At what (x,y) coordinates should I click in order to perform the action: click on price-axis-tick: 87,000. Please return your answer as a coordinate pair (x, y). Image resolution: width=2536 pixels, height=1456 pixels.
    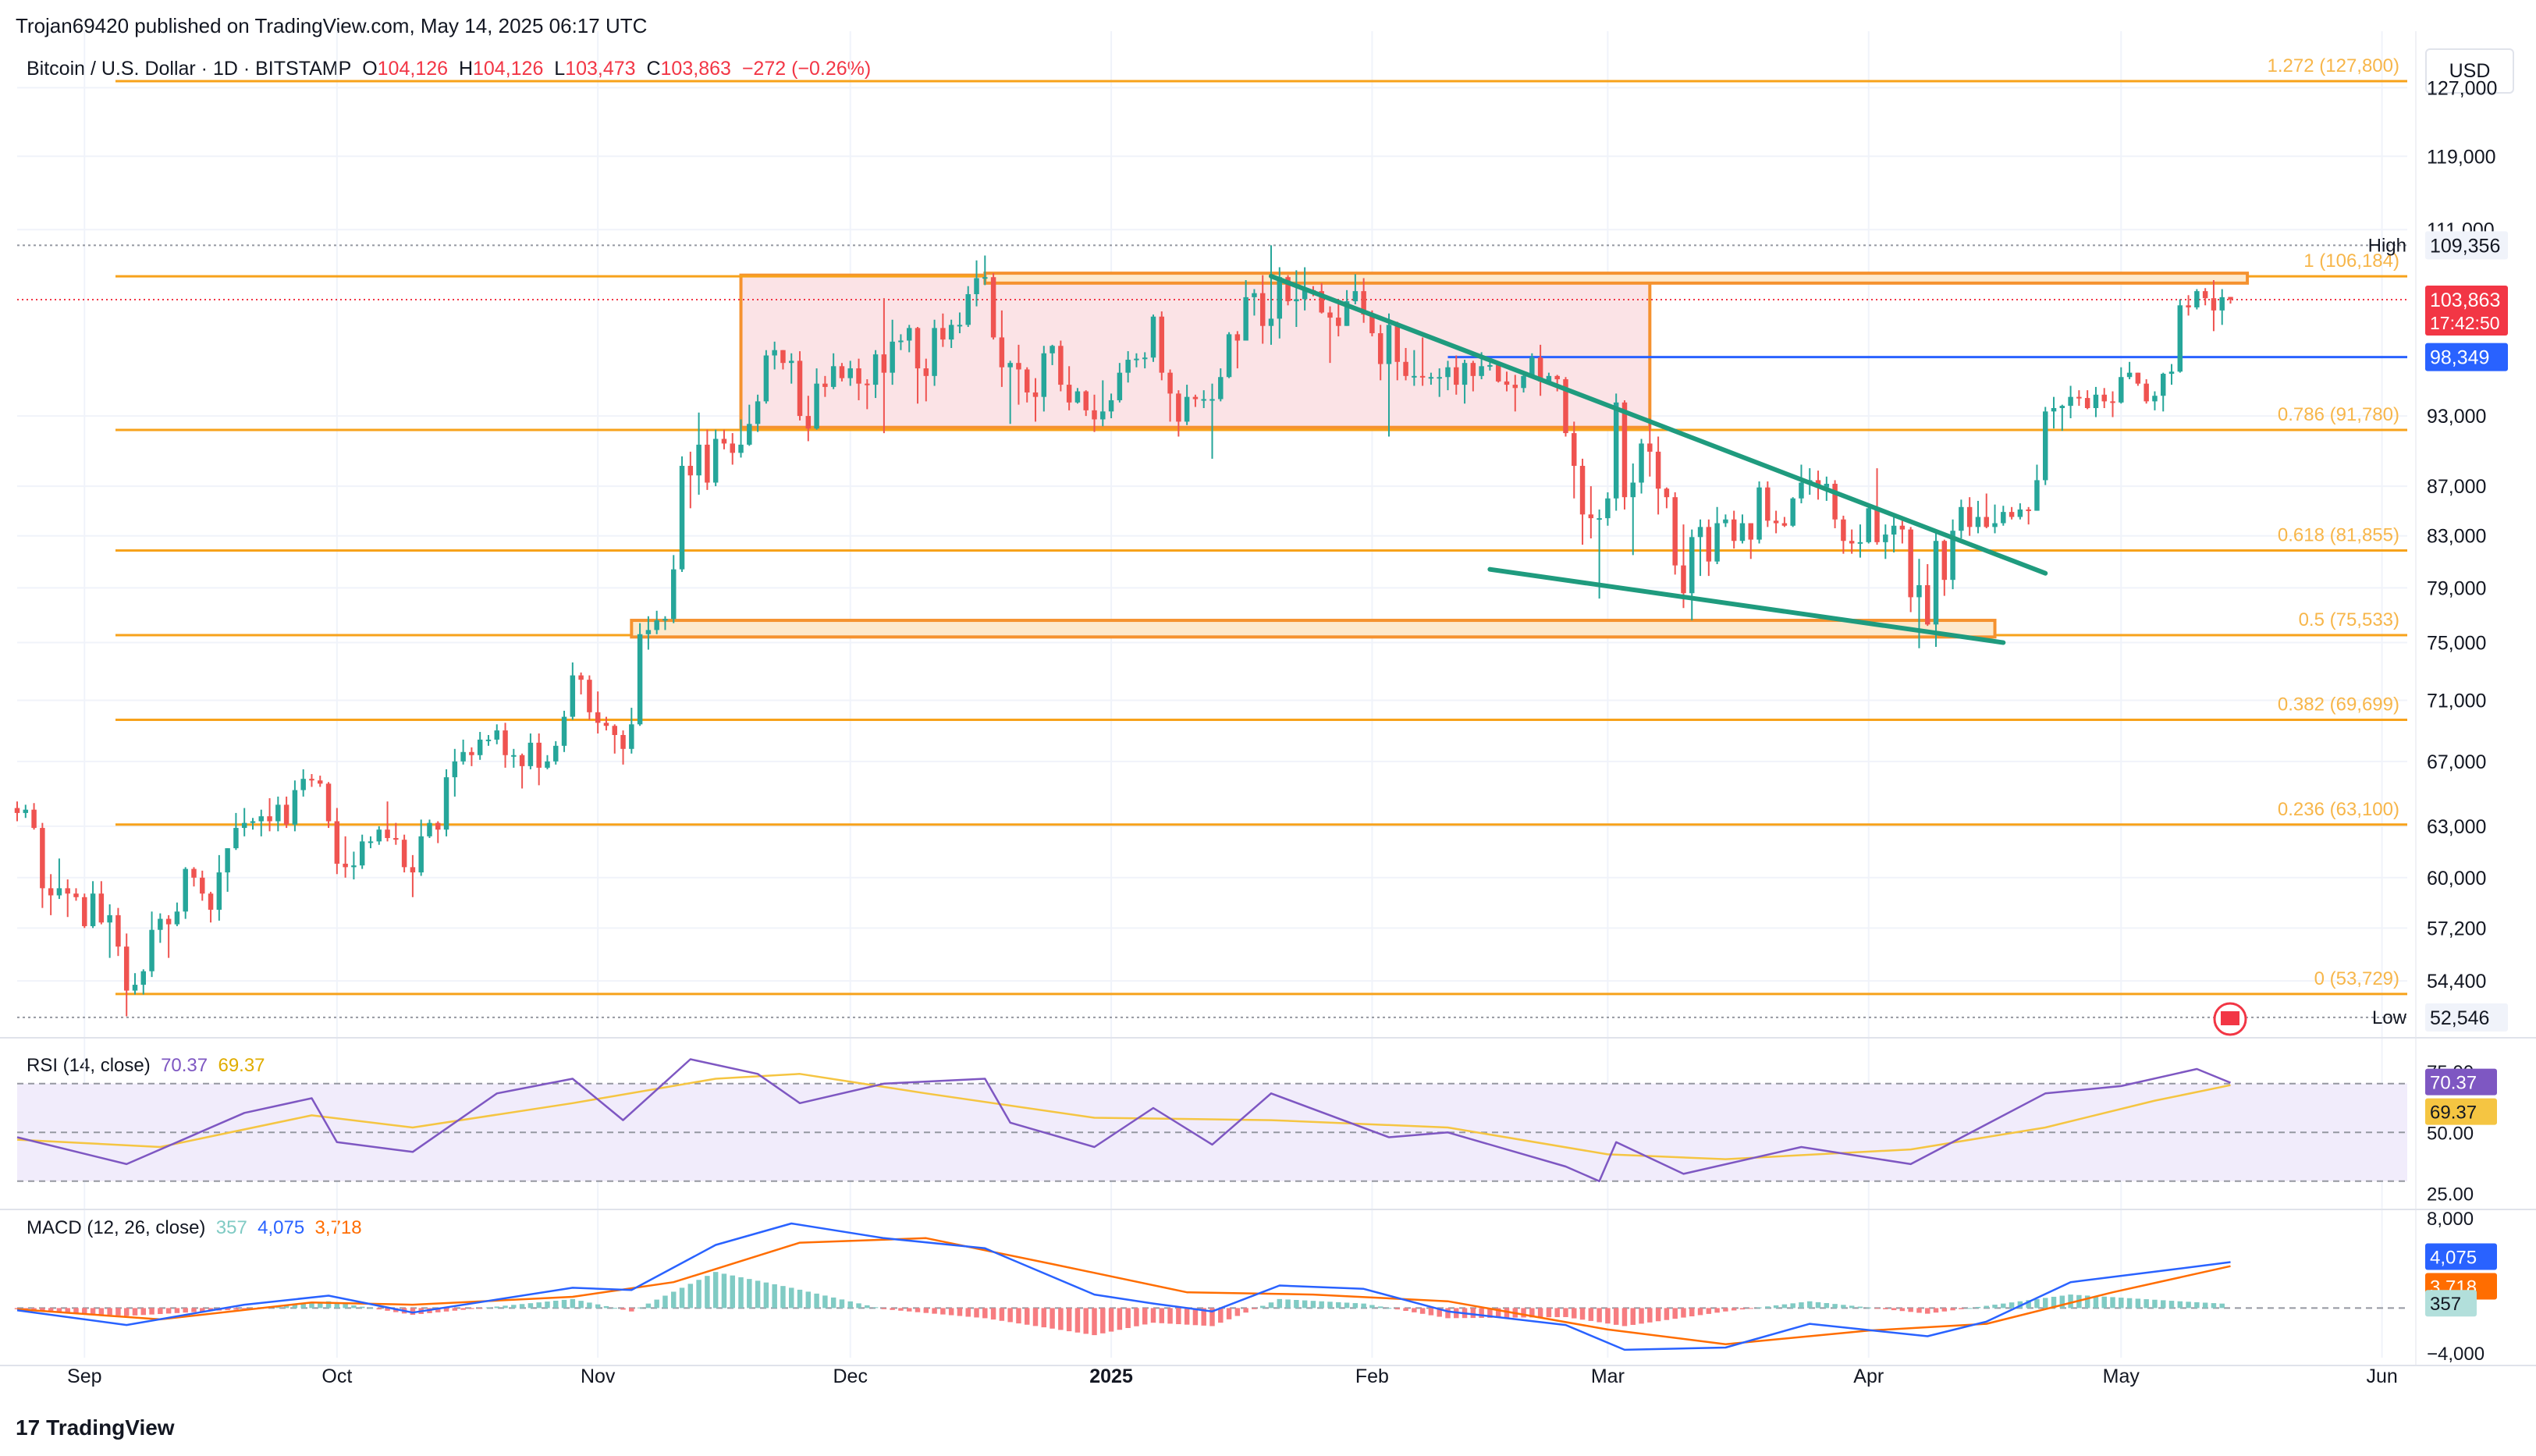
    Looking at the image, I should click on (2456, 487).